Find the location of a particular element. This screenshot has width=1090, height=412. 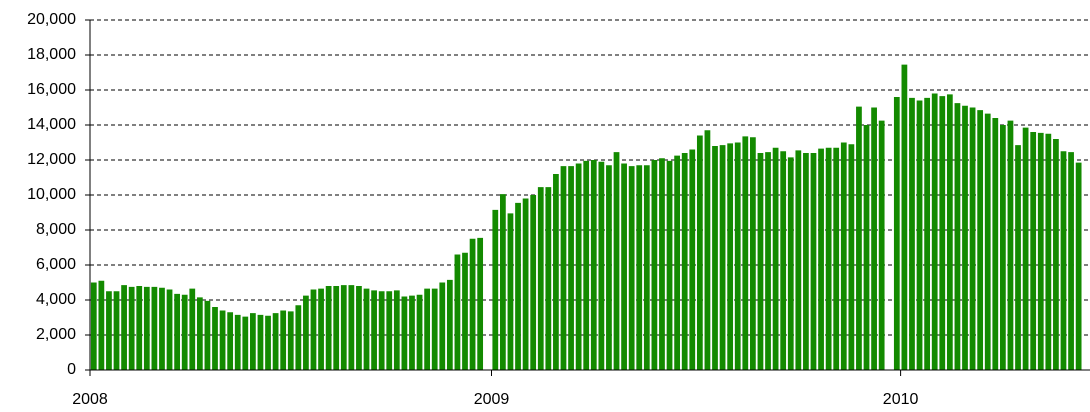

y-tick-label: 2,000 is located at coordinates (56, 334).